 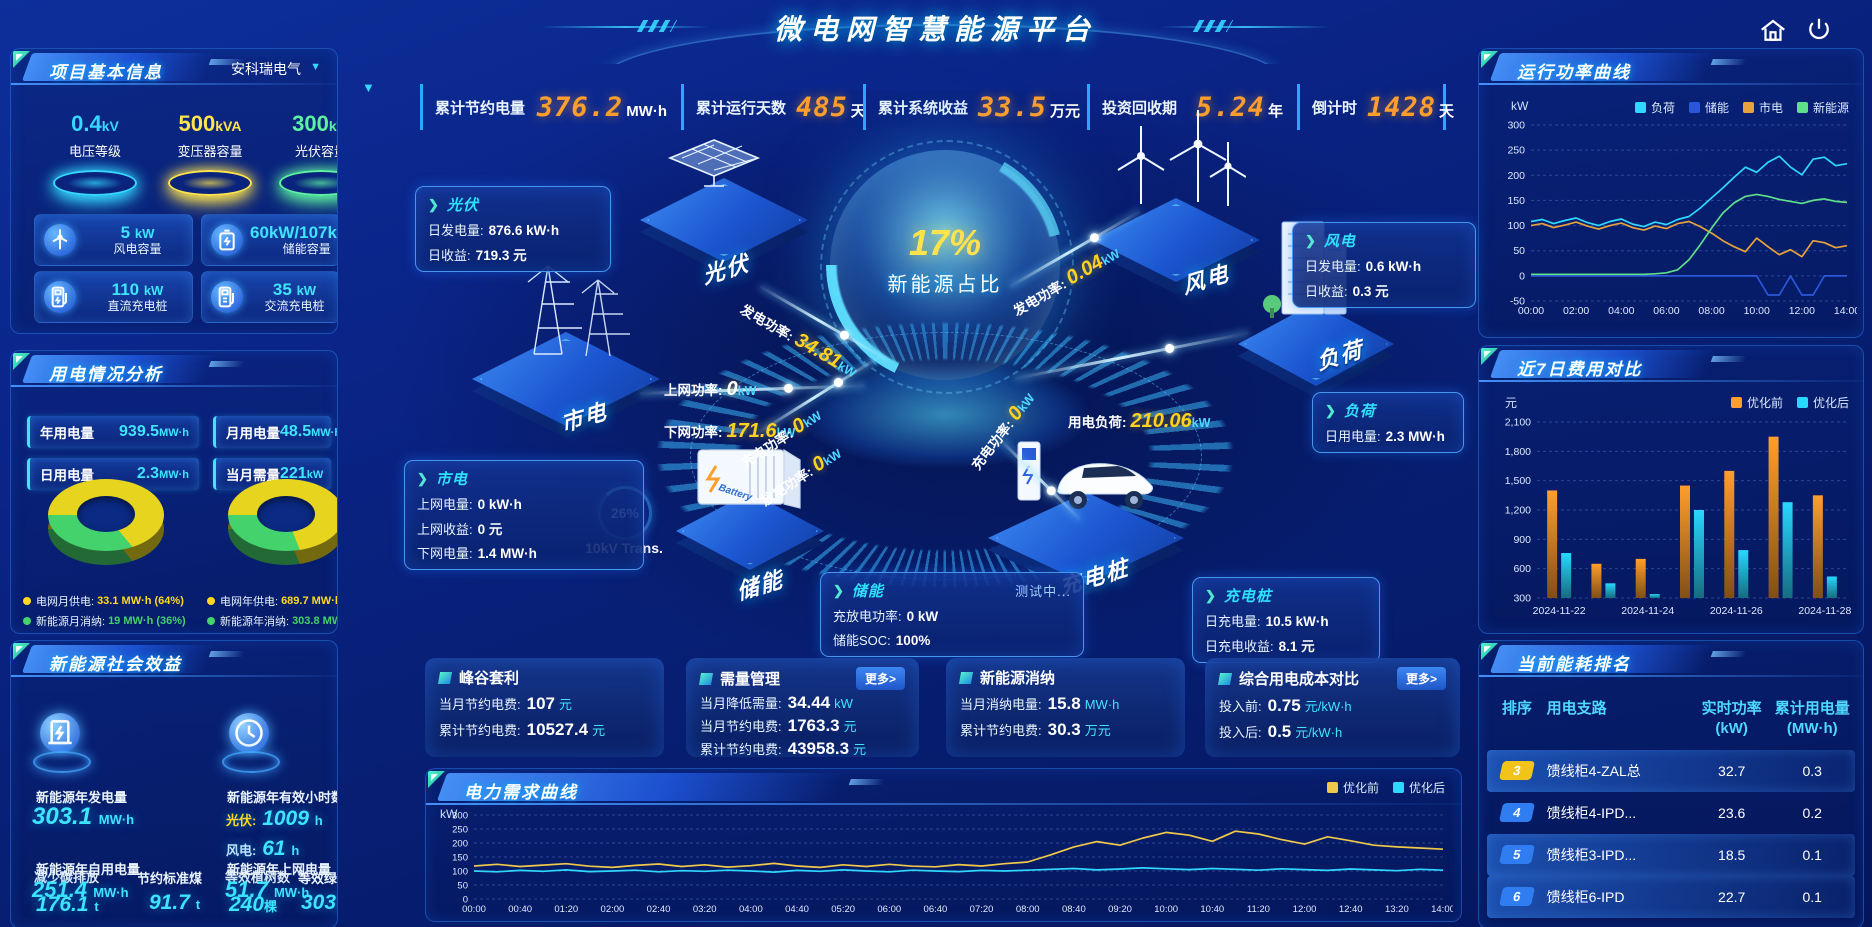 What do you see at coordinates (1522, 569) in the screenshot?
I see `svg-text: 600` at bounding box center [1522, 569].